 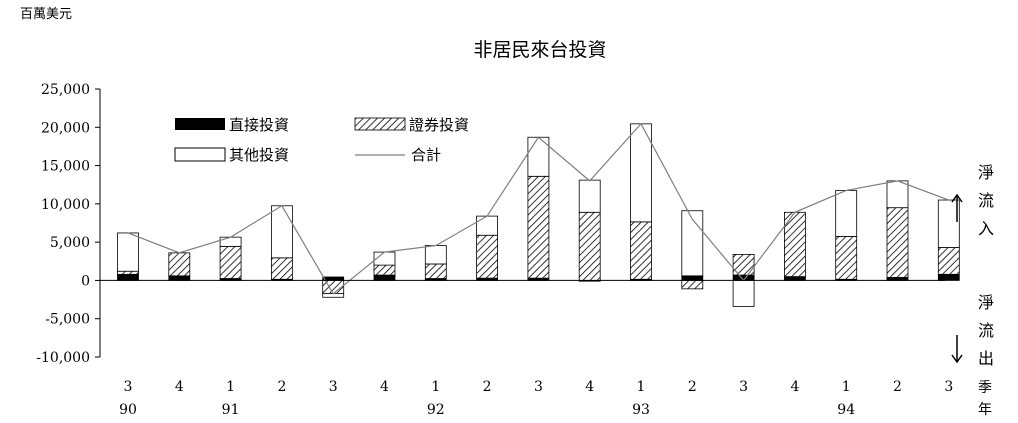 I want to click on x-year-label: 94, so click(x=846, y=410).